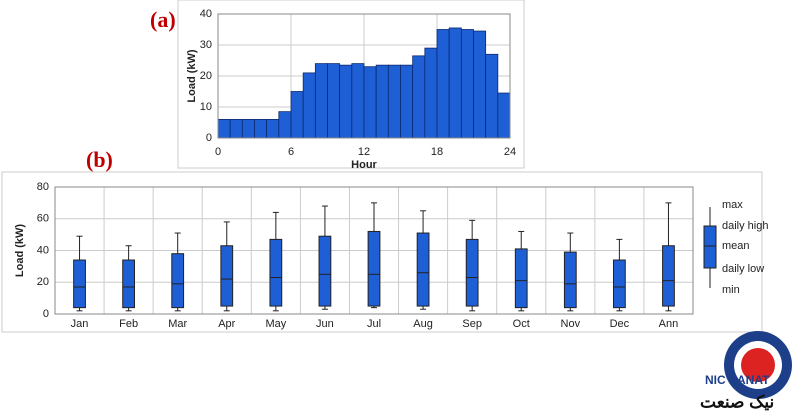 The height and width of the screenshot is (416, 800). I want to click on y-tick-label: 10, so click(206, 107).